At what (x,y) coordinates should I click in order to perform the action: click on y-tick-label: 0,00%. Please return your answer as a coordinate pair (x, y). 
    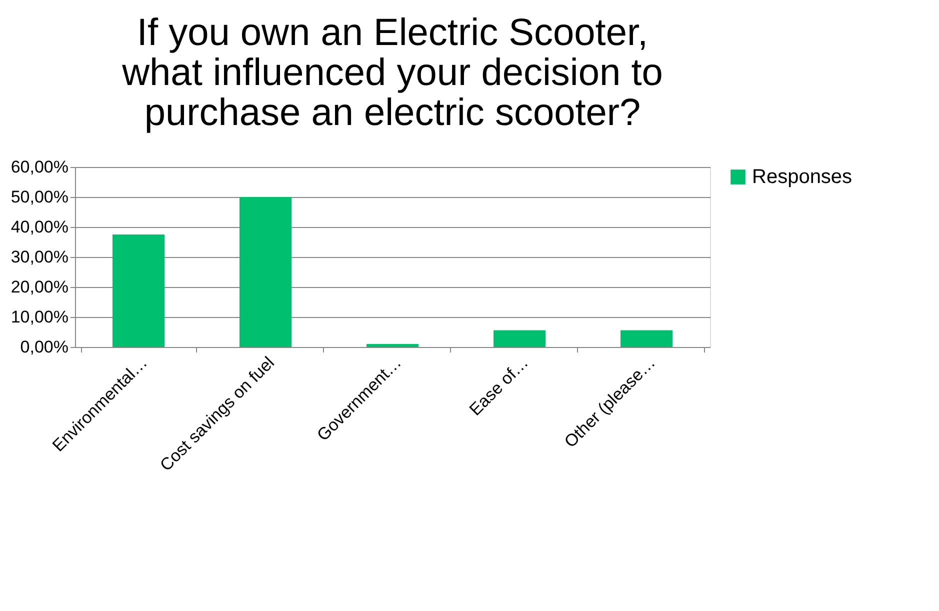
    Looking at the image, I should click on (44, 347).